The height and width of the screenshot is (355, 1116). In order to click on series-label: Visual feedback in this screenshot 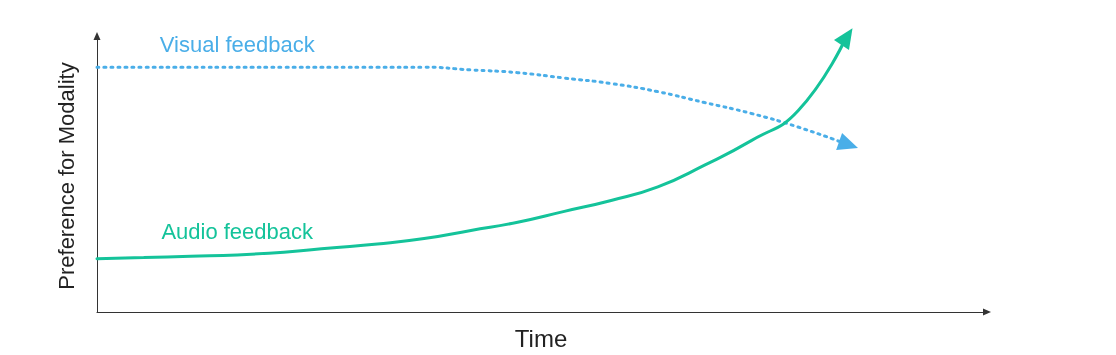, I will do `click(237, 44)`.